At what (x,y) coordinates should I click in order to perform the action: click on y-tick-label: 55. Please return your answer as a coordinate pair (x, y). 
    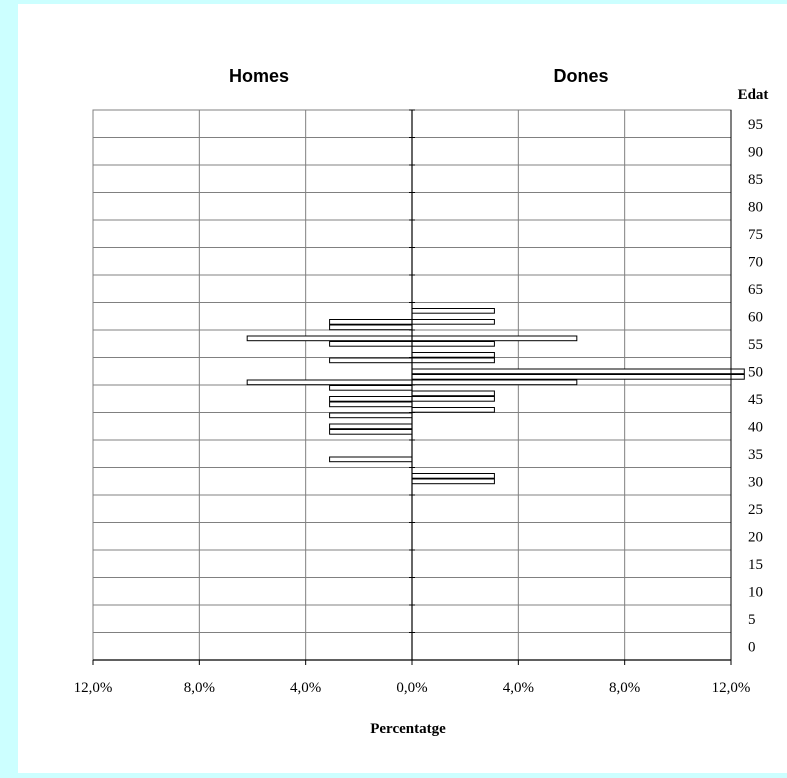
    Looking at the image, I should click on (755, 345).